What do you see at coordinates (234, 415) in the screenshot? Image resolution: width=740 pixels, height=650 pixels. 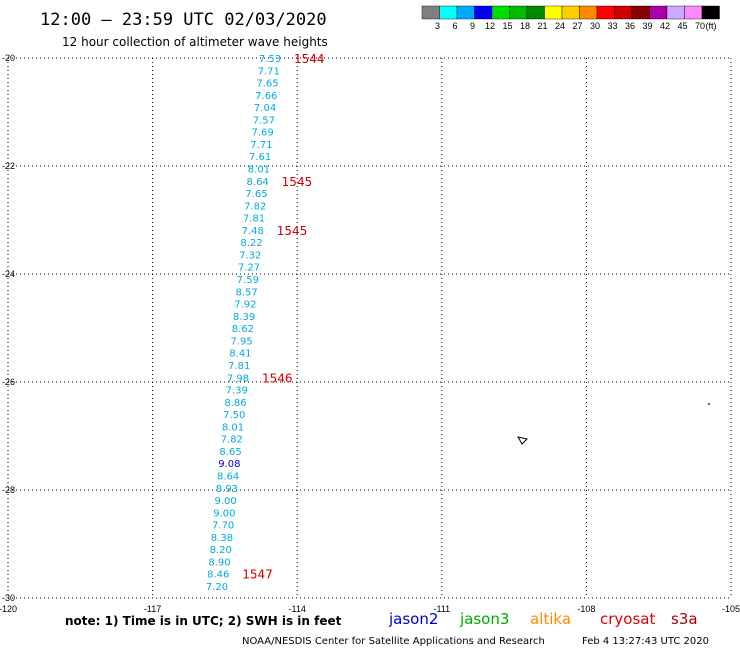 I see `wave-height-label: 7.50` at bounding box center [234, 415].